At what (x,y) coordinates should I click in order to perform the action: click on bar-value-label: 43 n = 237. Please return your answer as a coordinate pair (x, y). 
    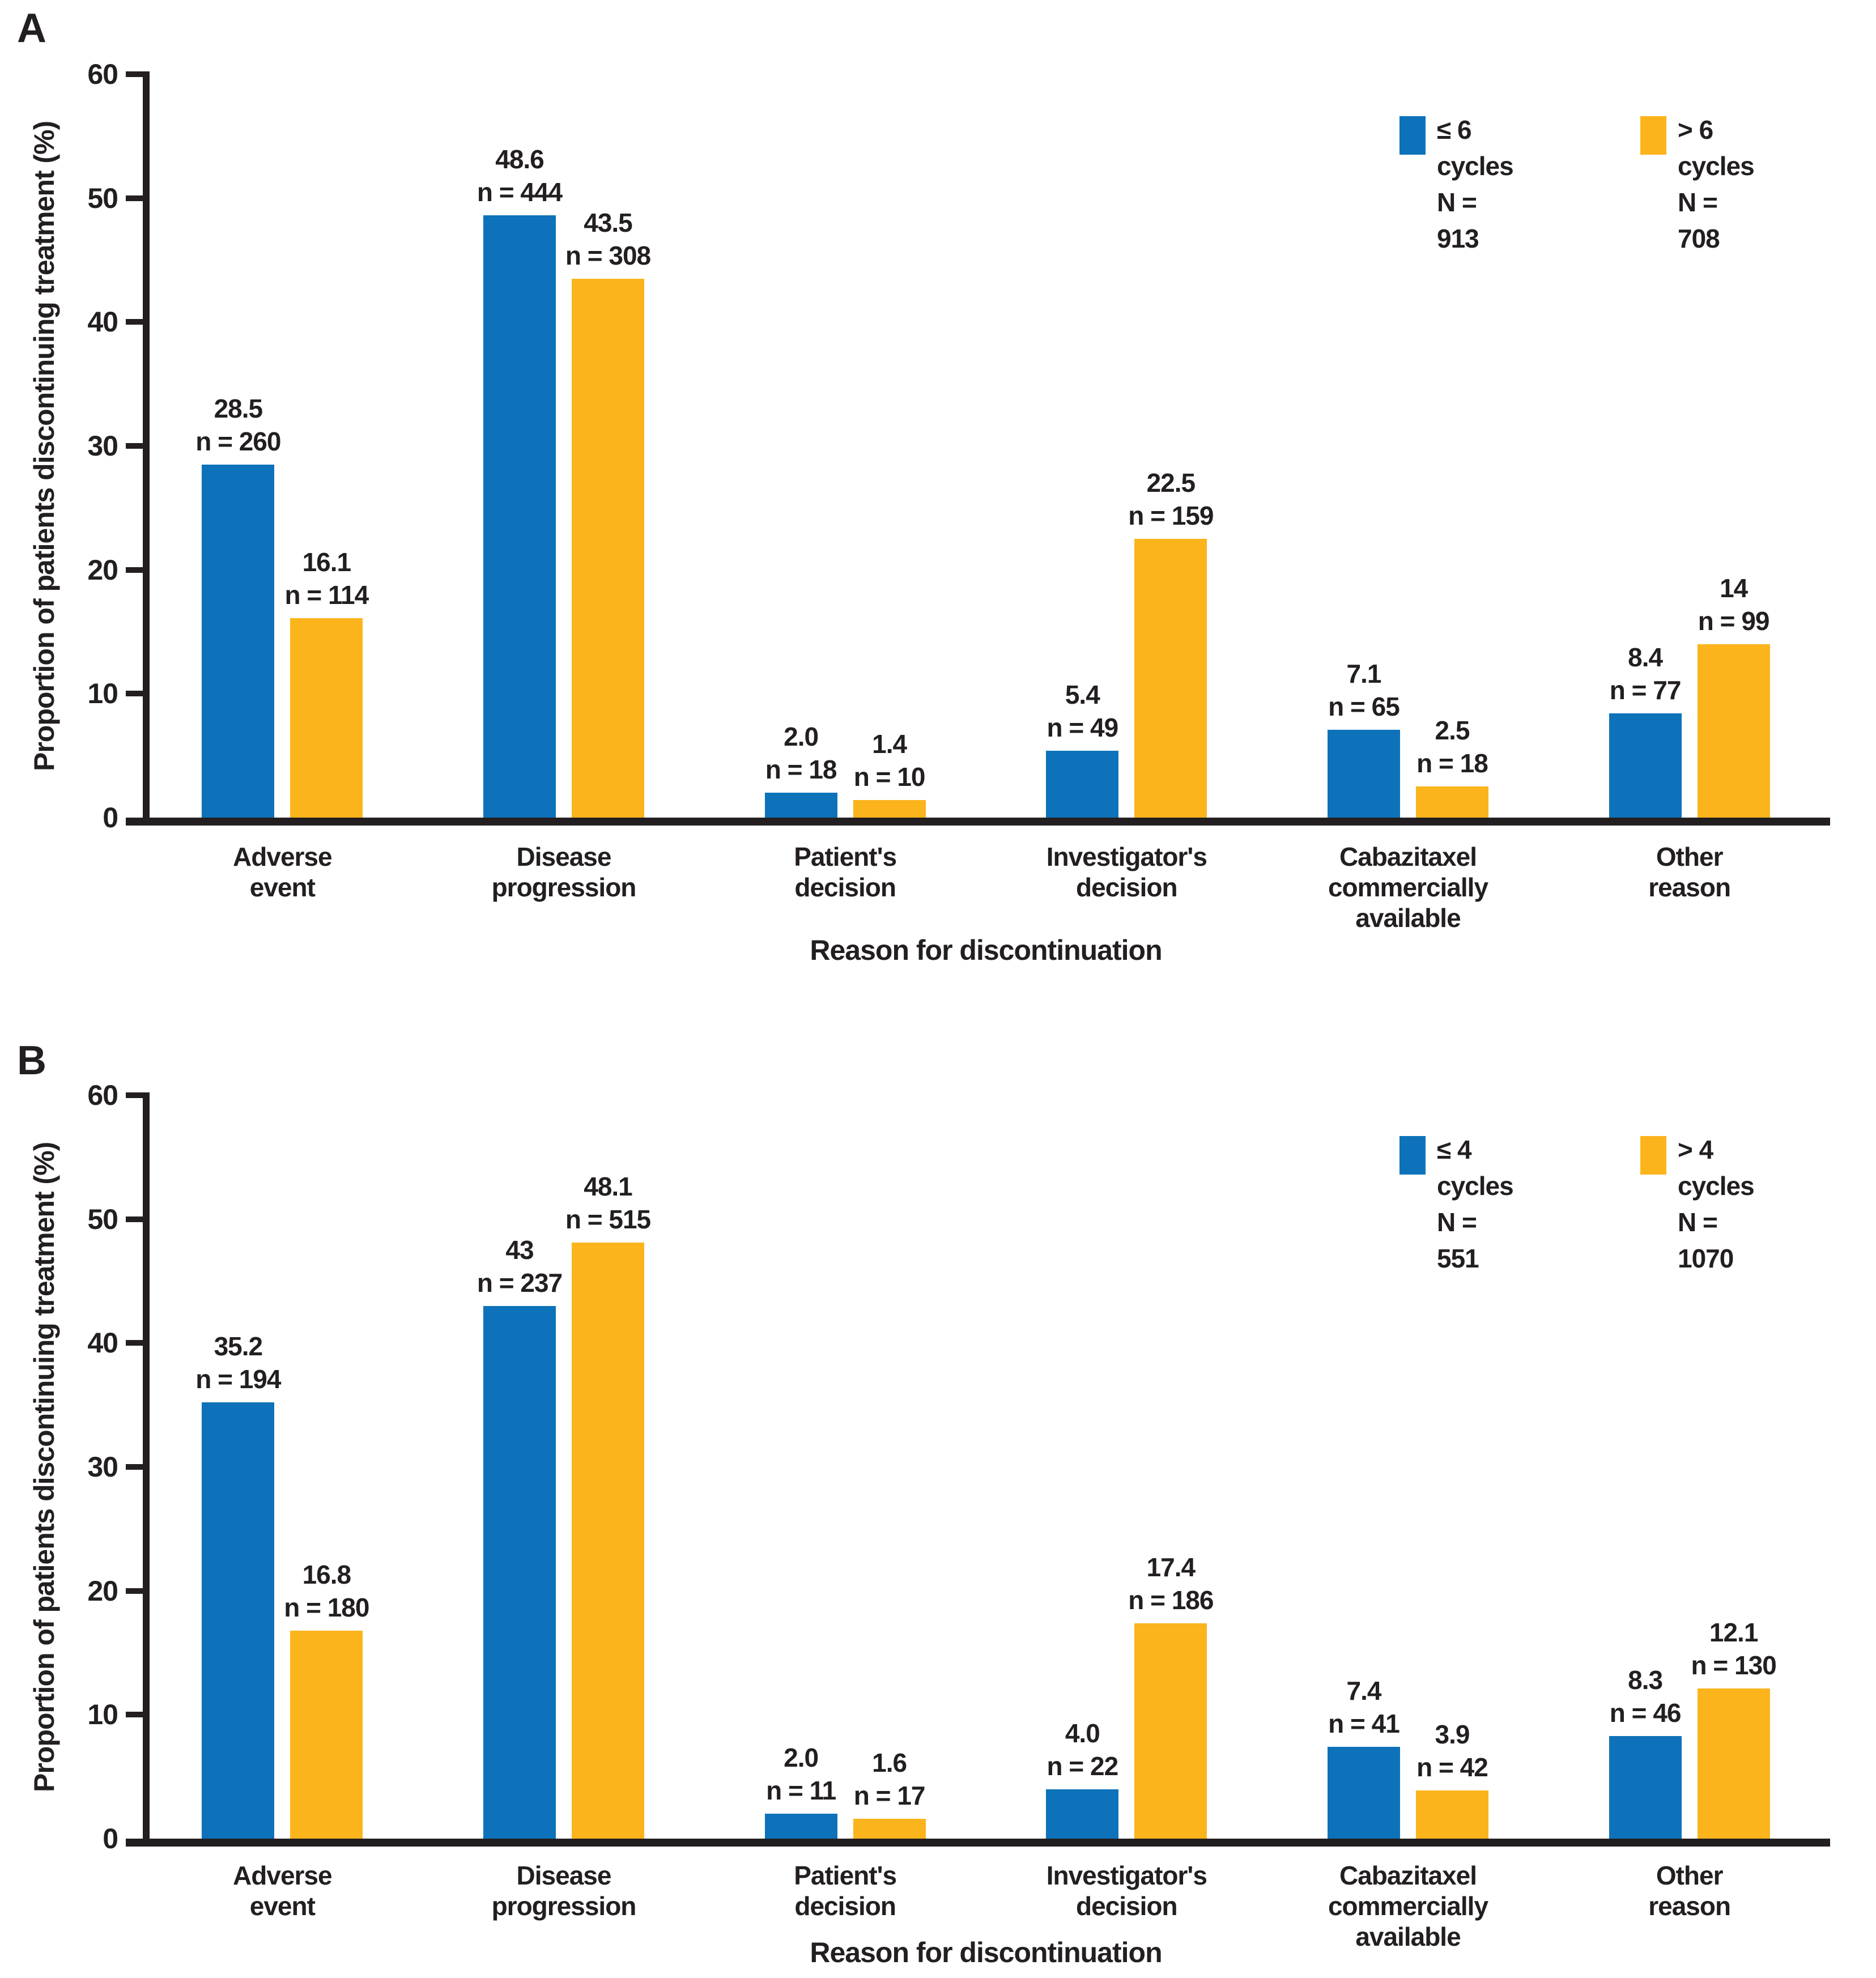
    Looking at the image, I should click on (520, 1266).